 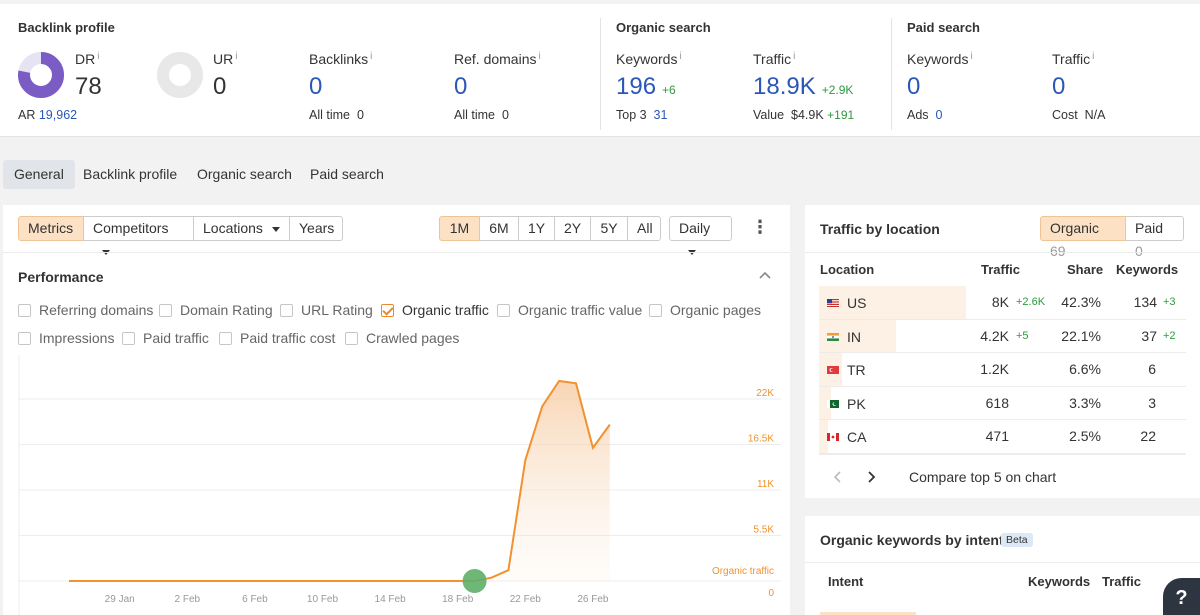 What do you see at coordinates (481, 115) in the screenshot?
I see `ref-domains-all-time: All time 0` at bounding box center [481, 115].